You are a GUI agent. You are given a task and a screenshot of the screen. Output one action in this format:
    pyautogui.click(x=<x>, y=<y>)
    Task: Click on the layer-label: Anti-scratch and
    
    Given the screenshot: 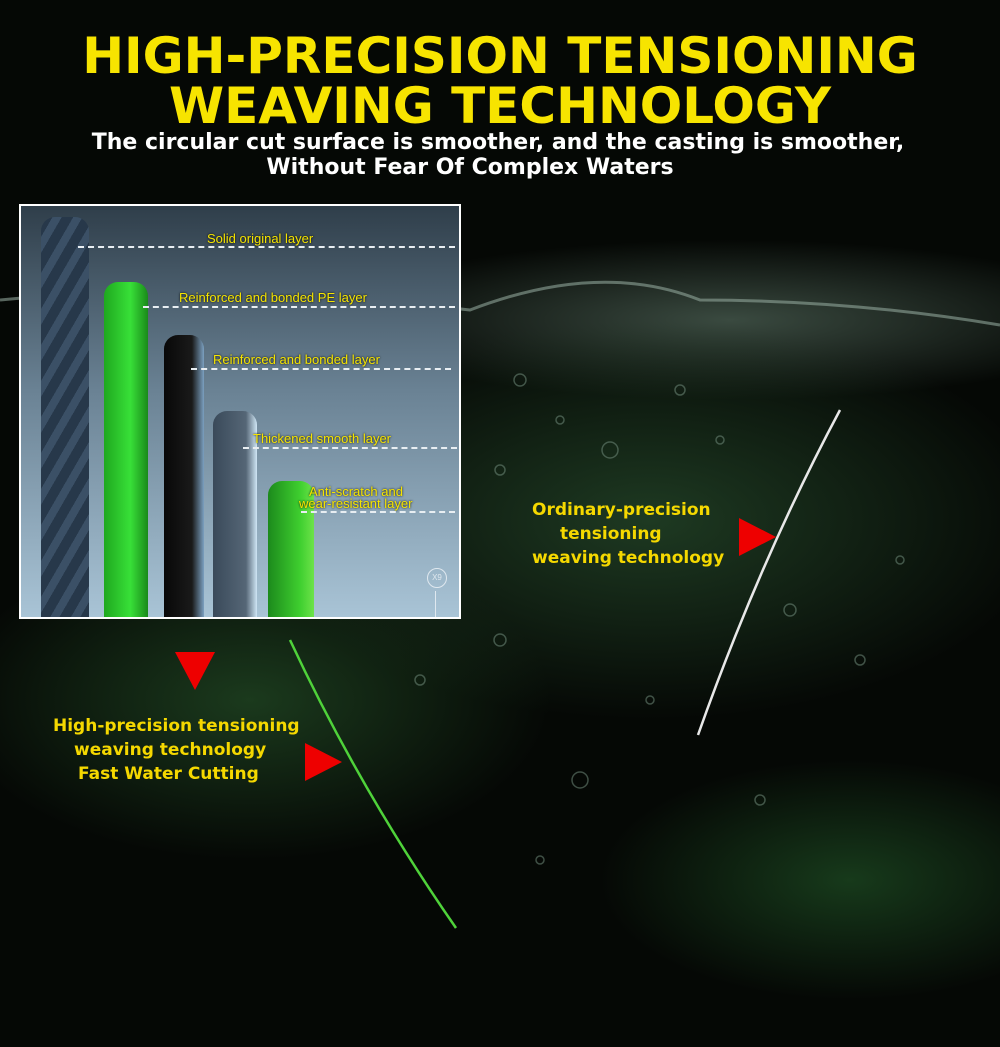 What is the action you would take?
    pyautogui.click(x=356, y=491)
    